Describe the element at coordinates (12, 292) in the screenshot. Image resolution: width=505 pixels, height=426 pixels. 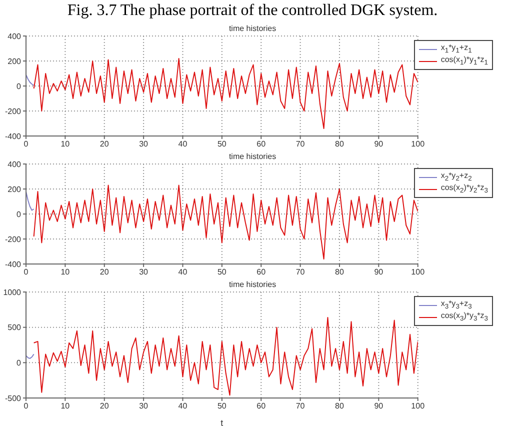
I see `y-tick-label: 1000` at that location.